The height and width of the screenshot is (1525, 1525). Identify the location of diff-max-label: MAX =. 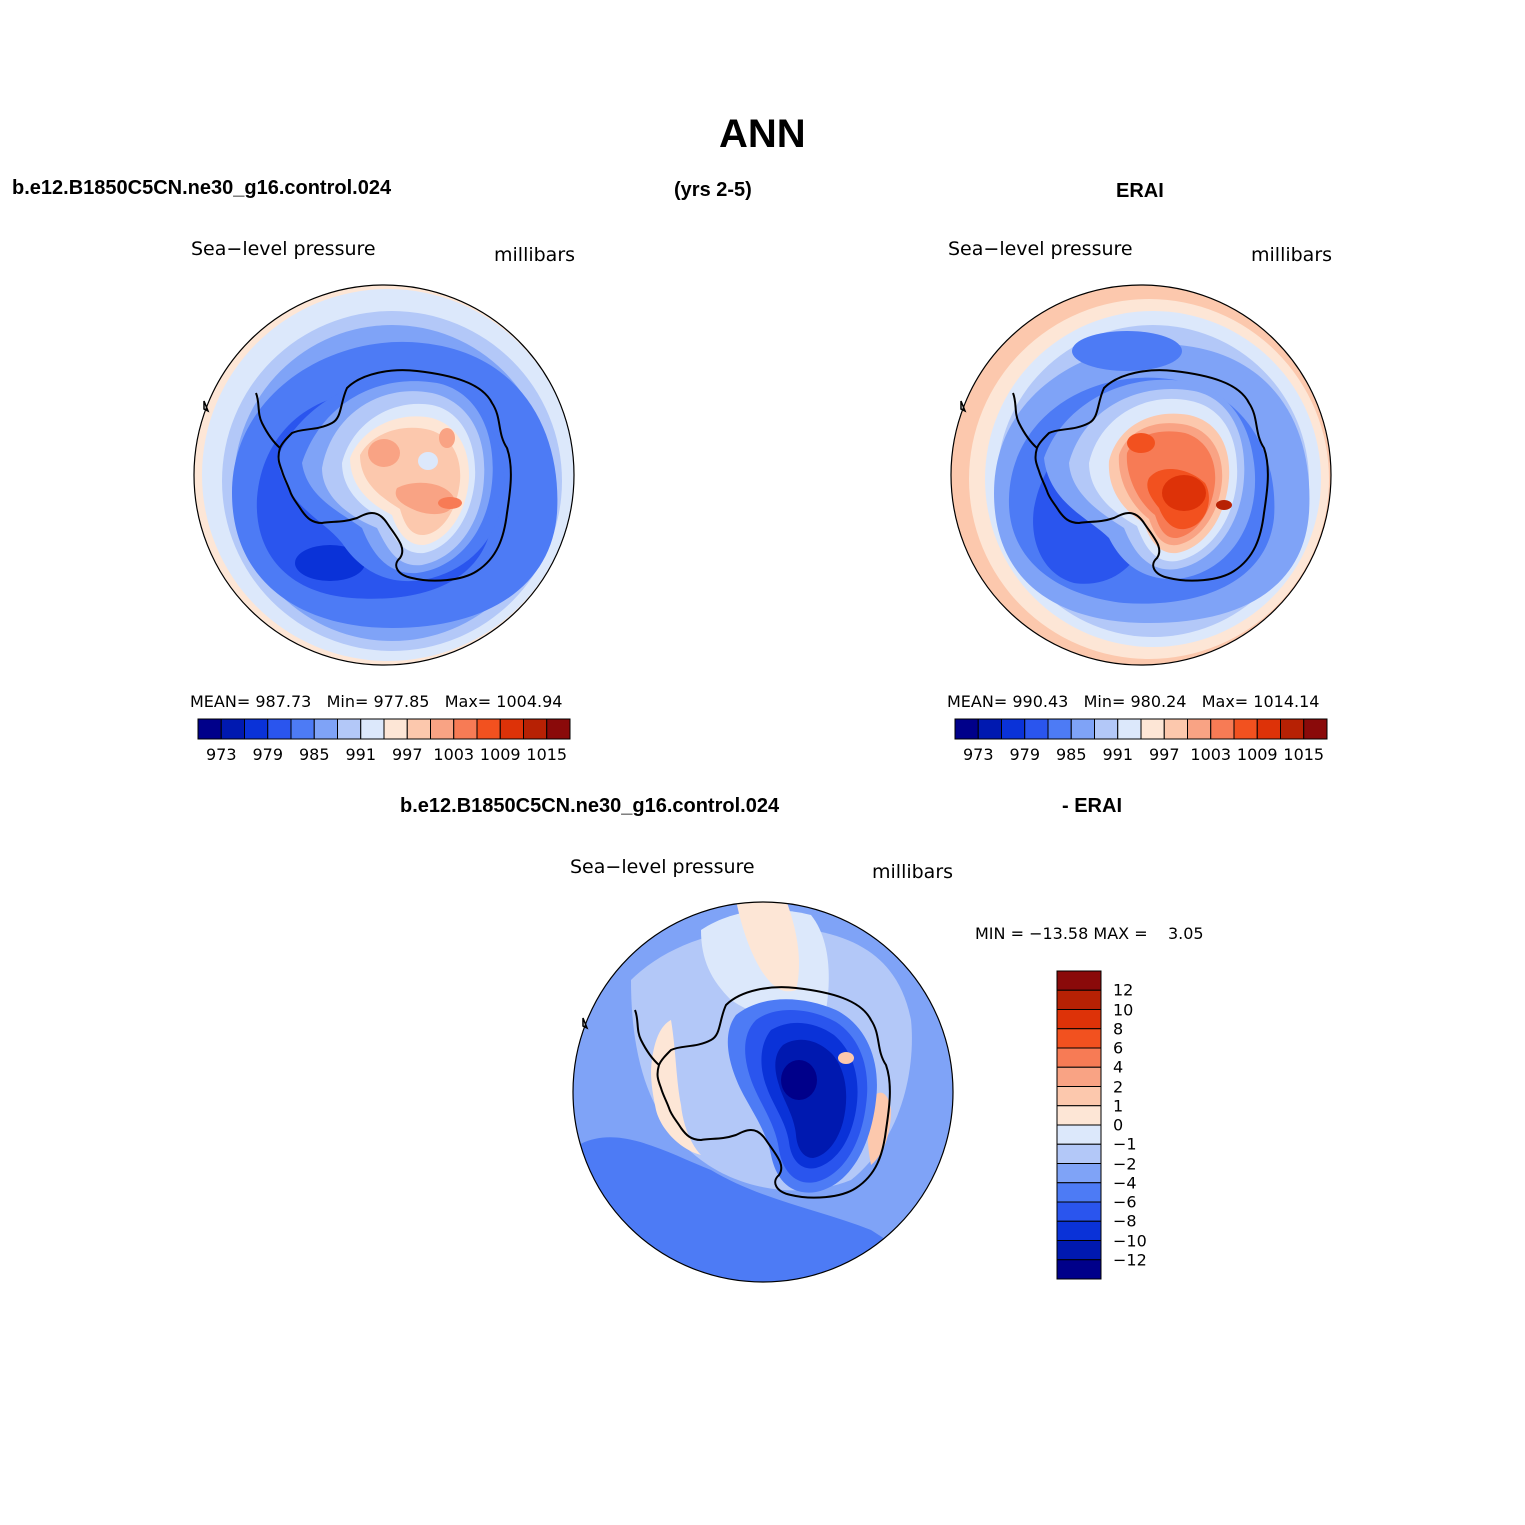
(1120, 933).